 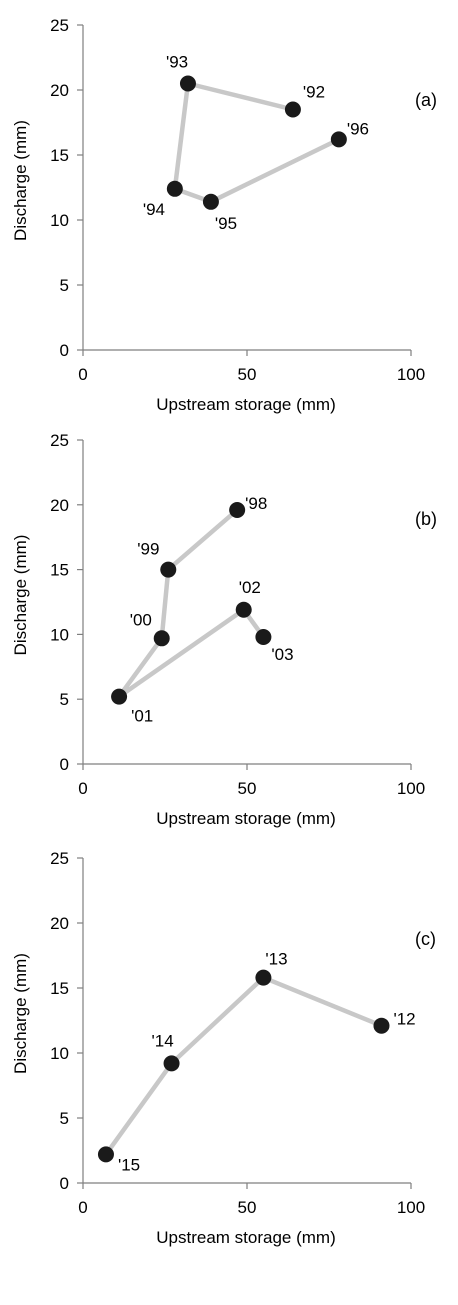 What do you see at coordinates (250, 587) in the screenshot?
I see `data-point-label: '02` at bounding box center [250, 587].